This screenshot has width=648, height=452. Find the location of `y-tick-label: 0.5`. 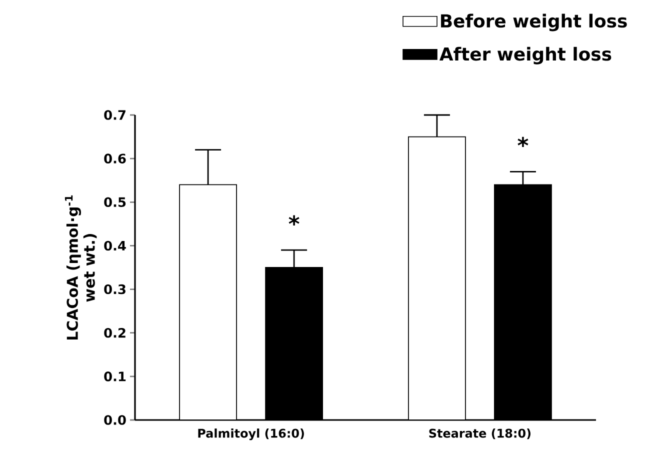

y-tick-label: 0.5 is located at coordinates (115, 202).